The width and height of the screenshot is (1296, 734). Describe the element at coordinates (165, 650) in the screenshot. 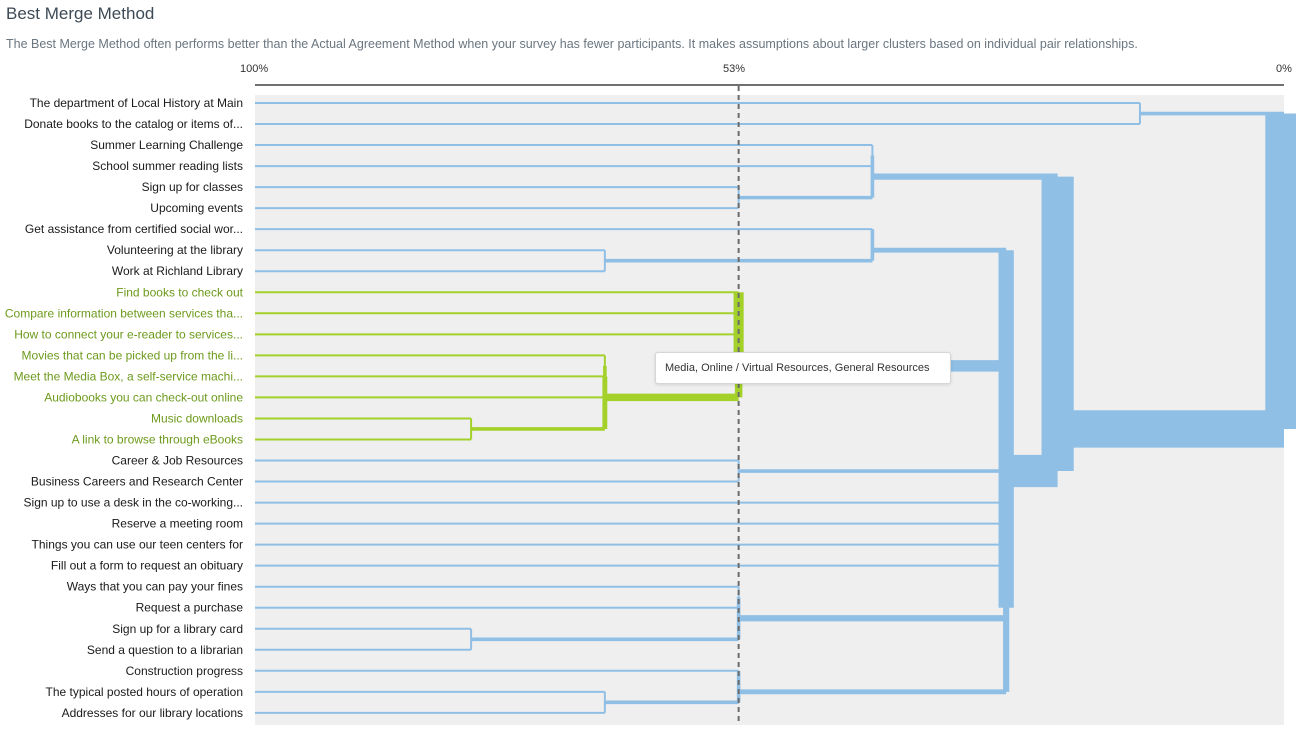

I see `item-label: Send a question to a librarian` at that location.